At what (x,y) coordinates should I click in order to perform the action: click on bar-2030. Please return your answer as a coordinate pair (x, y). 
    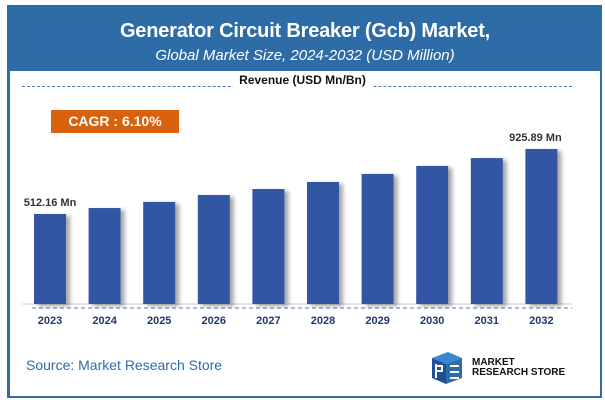
    Looking at the image, I should click on (432, 234).